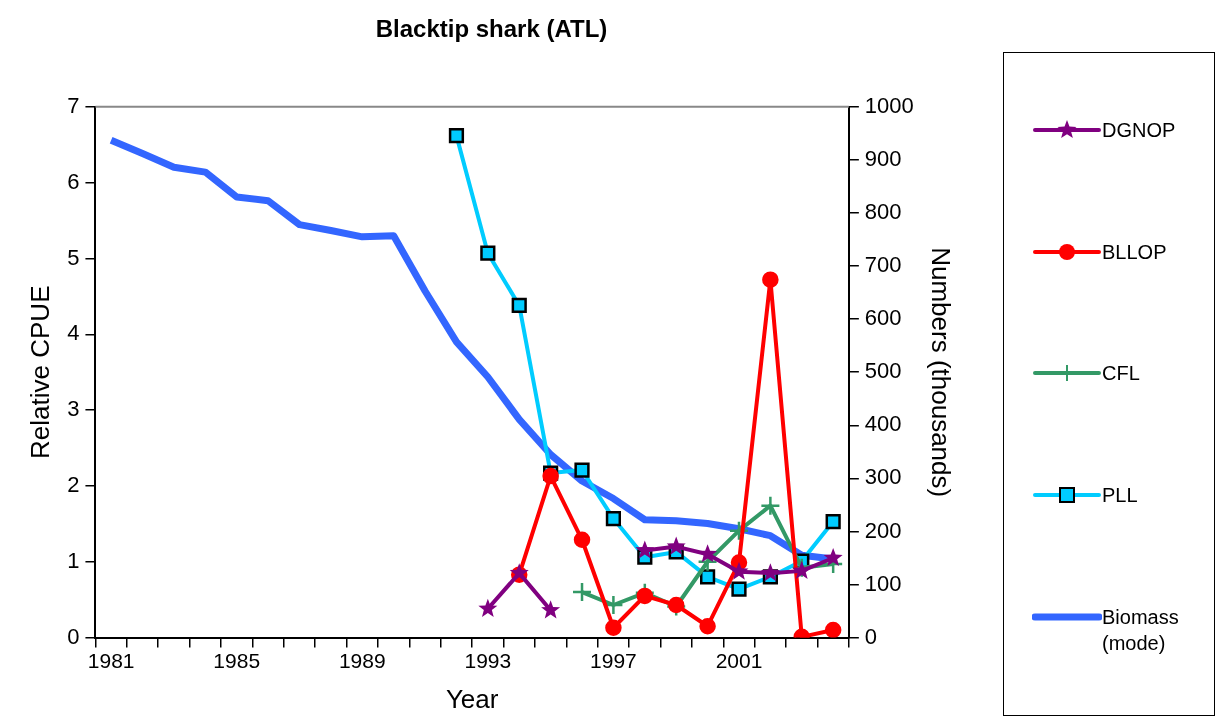 The image size is (1217, 721). What do you see at coordinates (883, 265) in the screenshot?
I see `y2-tick-label: 700` at bounding box center [883, 265].